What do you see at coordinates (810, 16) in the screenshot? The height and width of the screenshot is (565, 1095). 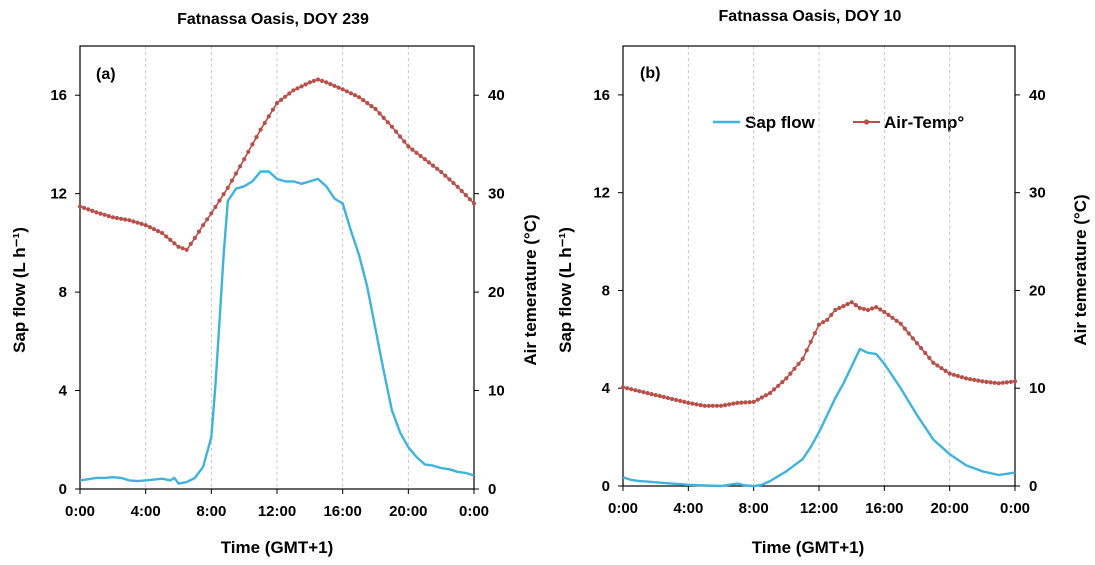 I see `chart-title: Fatnassa Oasis, DOY 10` at bounding box center [810, 16].